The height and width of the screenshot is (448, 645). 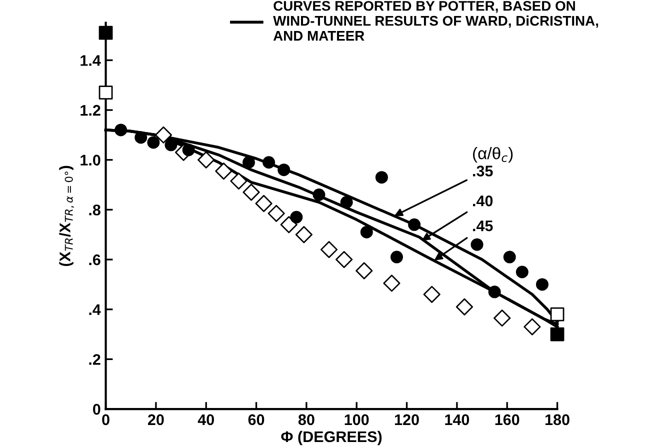 I want to click on y-tick-label: 1.0, so click(x=90, y=160).